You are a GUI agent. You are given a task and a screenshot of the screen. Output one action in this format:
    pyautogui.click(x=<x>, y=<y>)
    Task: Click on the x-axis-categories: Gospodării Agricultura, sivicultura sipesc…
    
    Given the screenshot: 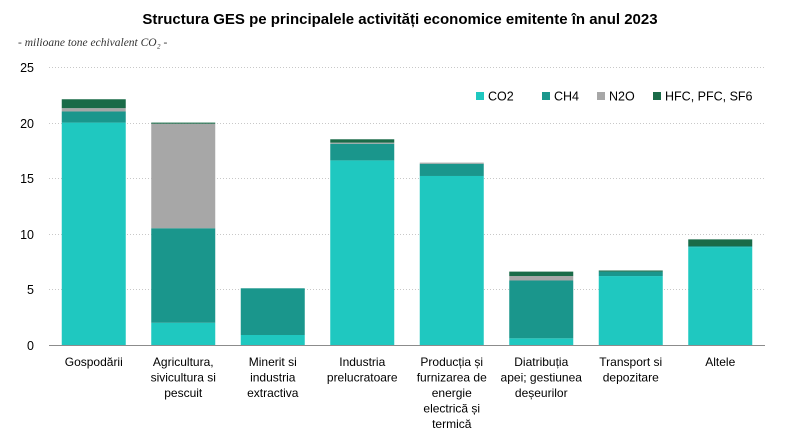 What is the action you would take?
    pyautogui.click(x=400, y=393)
    